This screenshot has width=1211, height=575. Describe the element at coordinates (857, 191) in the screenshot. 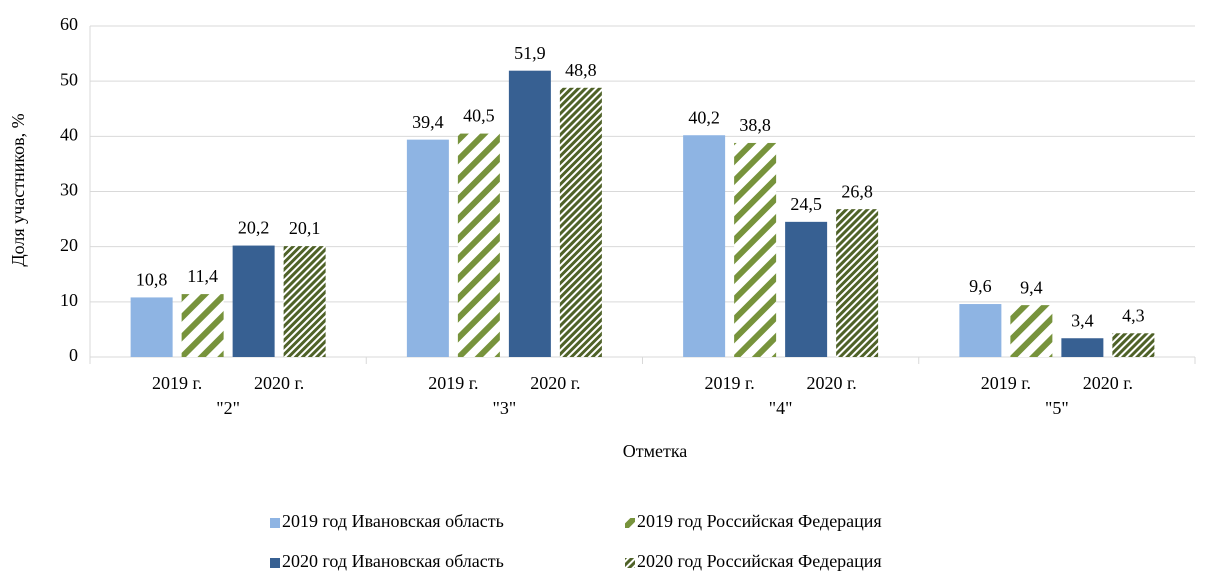

I see `data-label: 26,8` at that location.